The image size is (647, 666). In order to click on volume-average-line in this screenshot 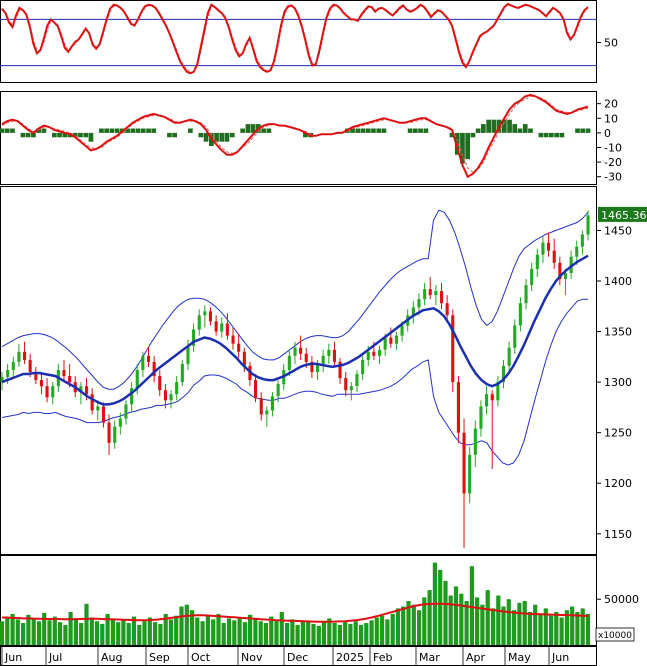, I will do `click(295, 612)`.